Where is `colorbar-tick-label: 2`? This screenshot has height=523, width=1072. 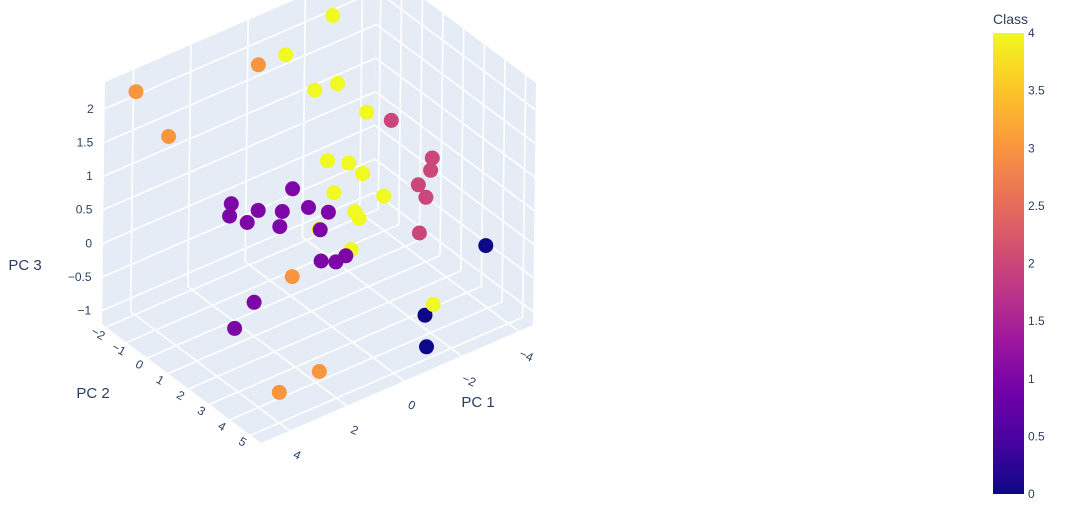 colorbar-tick-label: 2 is located at coordinates (1031, 264).